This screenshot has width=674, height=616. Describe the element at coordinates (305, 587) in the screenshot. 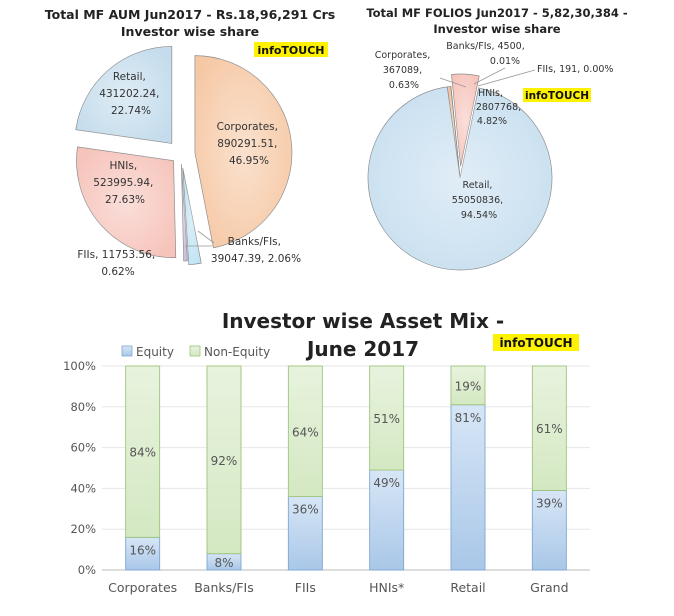

I see `x-tick-label-fiis: FIIs` at that location.